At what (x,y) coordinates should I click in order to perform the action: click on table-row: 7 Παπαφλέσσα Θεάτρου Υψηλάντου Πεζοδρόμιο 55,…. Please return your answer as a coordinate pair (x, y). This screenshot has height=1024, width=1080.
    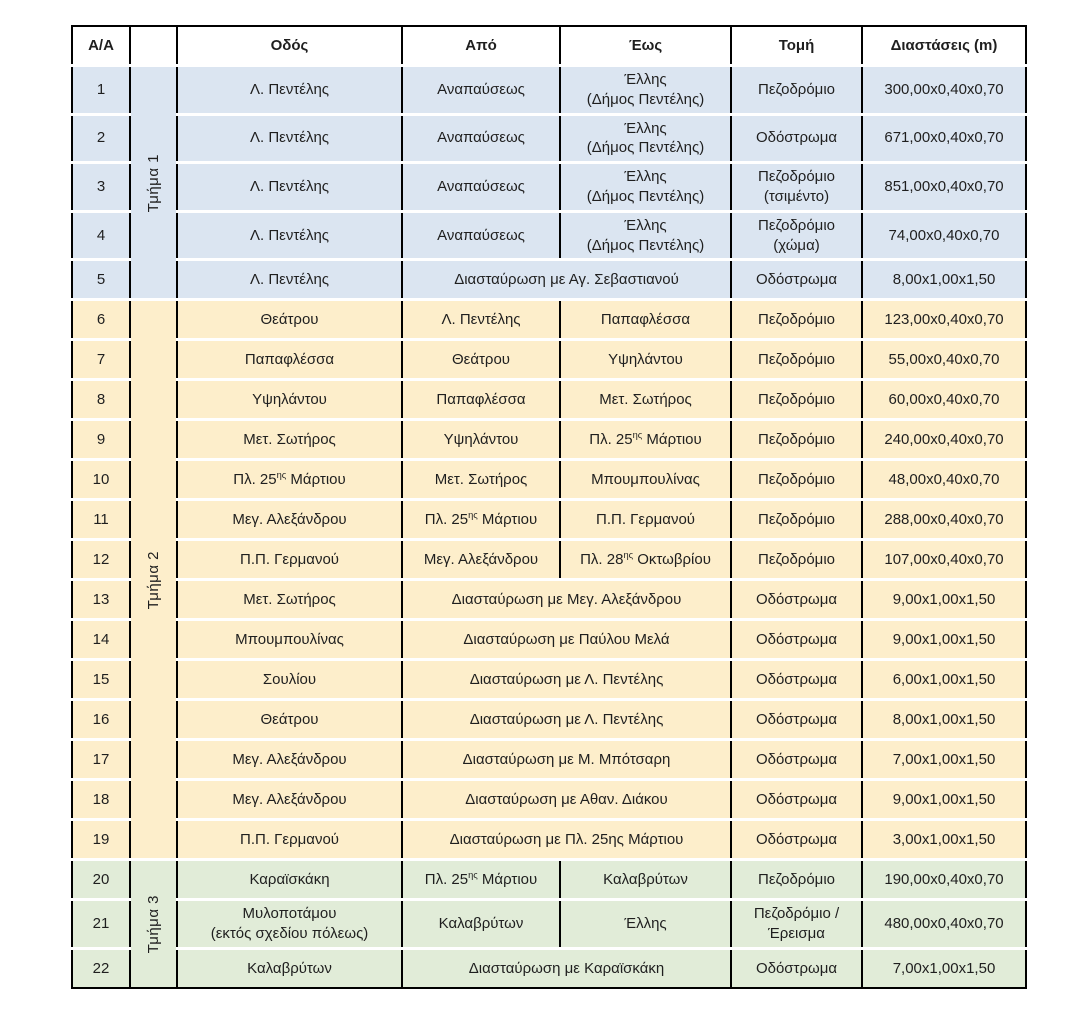
    Looking at the image, I should click on (549, 359).